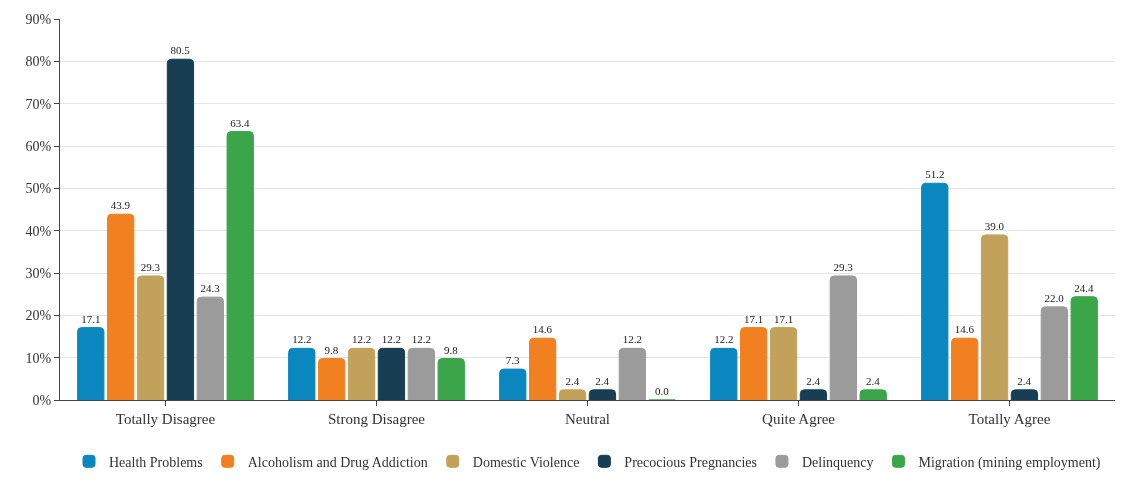 The image size is (1135, 490). Describe the element at coordinates (38, 358) in the screenshot. I see `y-tick-label: 10%` at that location.